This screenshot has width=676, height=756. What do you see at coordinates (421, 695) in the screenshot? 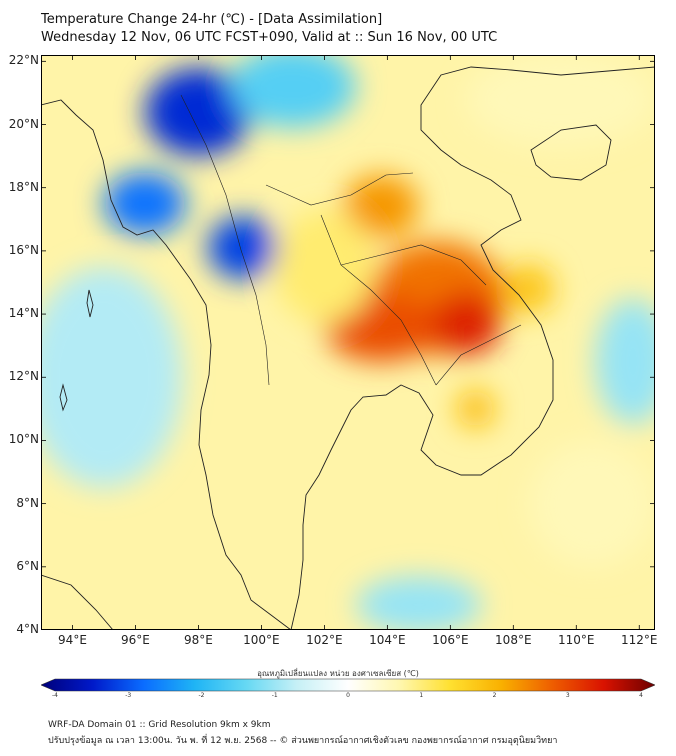
I see `colorbar-tick-label: 1` at bounding box center [421, 695].